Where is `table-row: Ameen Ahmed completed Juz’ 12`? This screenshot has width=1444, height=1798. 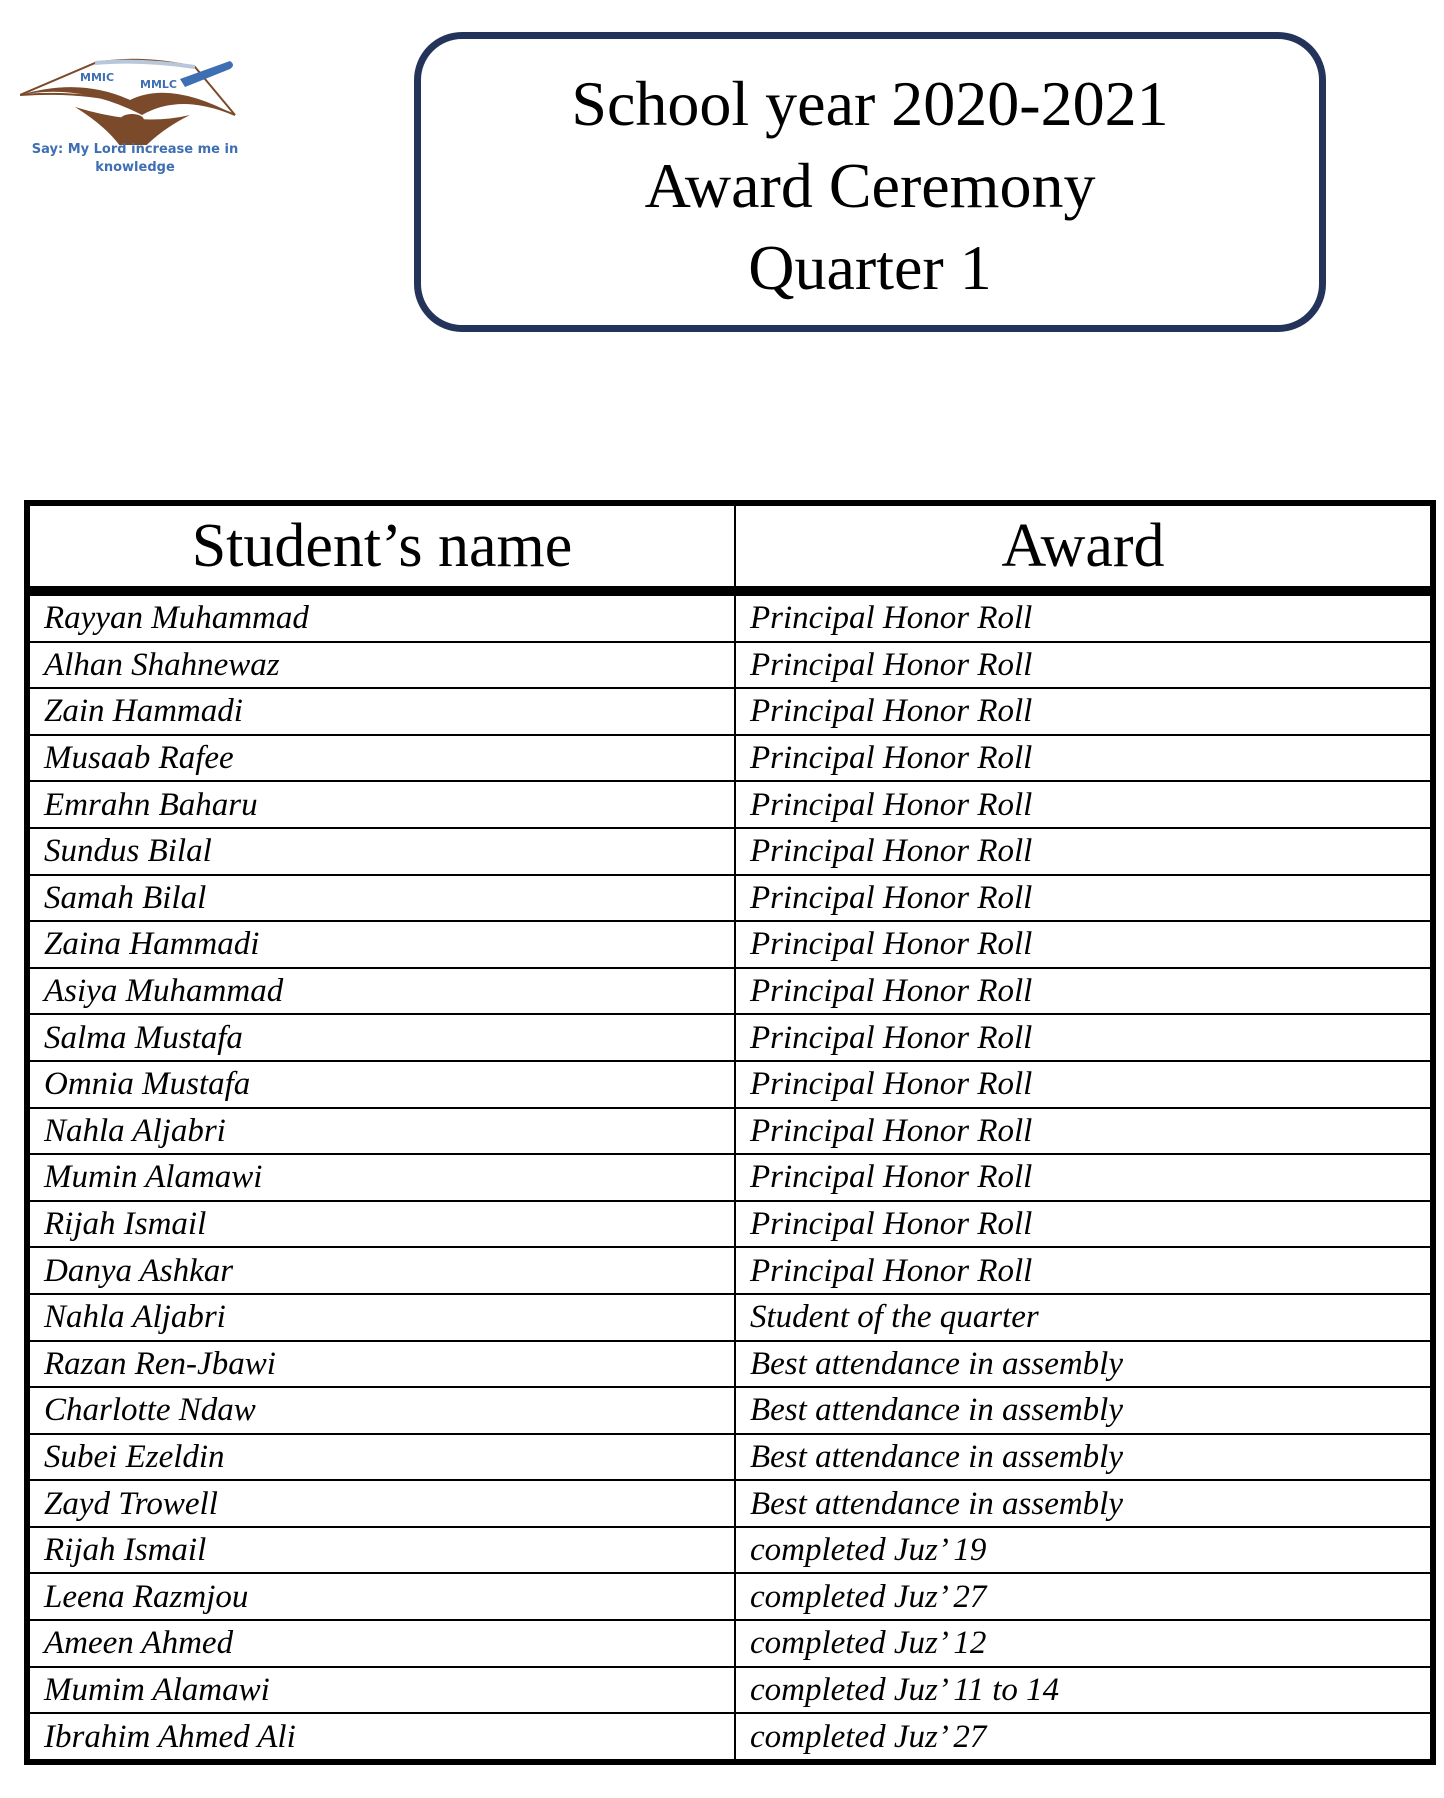
table-row: Ameen Ahmed completed Juz’ 12 is located at coordinates (730, 1643).